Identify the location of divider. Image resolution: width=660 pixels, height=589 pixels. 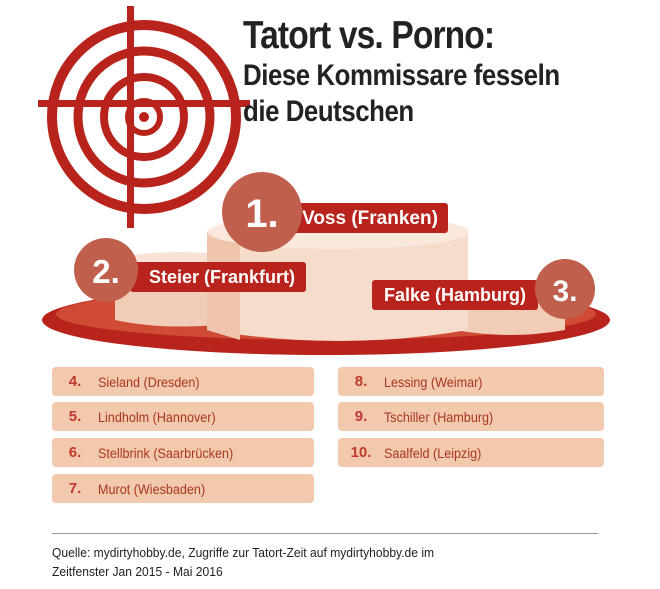
(325, 533).